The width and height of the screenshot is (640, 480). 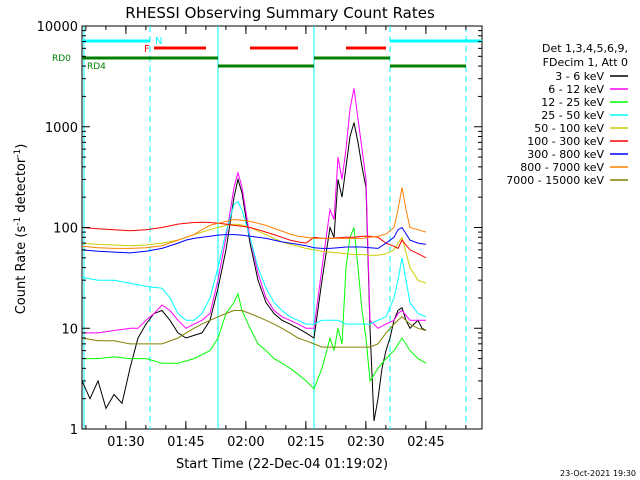 What do you see at coordinates (57, 27) in the screenshot?
I see `y-tick-label: 10000` at bounding box center [57, 27].